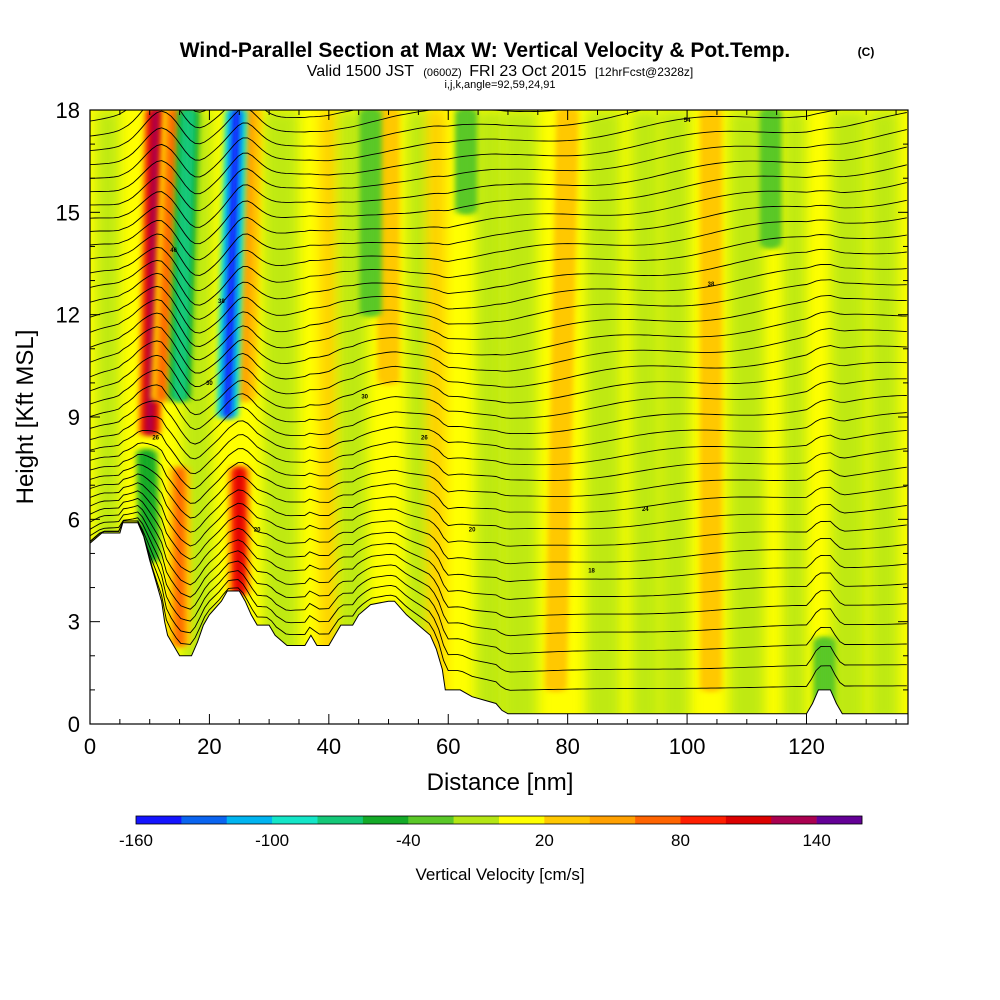 This screenshot has width=1000, height=1000. What do you see at coordinates (448, 746) in the screenshot?
I see `x-tick-label: 60` at bounding box center [448, 746].